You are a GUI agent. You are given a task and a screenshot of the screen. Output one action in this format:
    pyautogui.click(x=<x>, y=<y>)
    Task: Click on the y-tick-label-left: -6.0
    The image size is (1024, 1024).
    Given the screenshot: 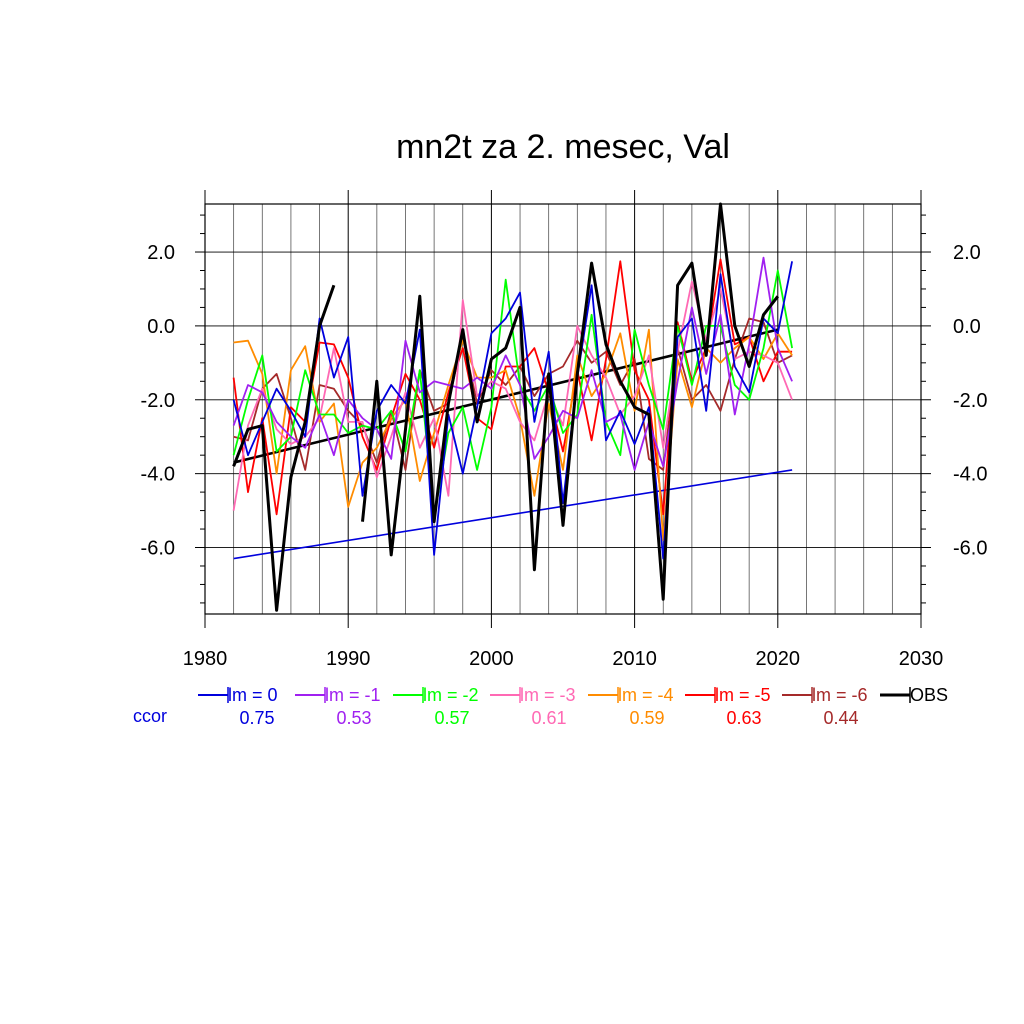 What is the action you would take?
    pyautogui.click(x=158, y=549)
    